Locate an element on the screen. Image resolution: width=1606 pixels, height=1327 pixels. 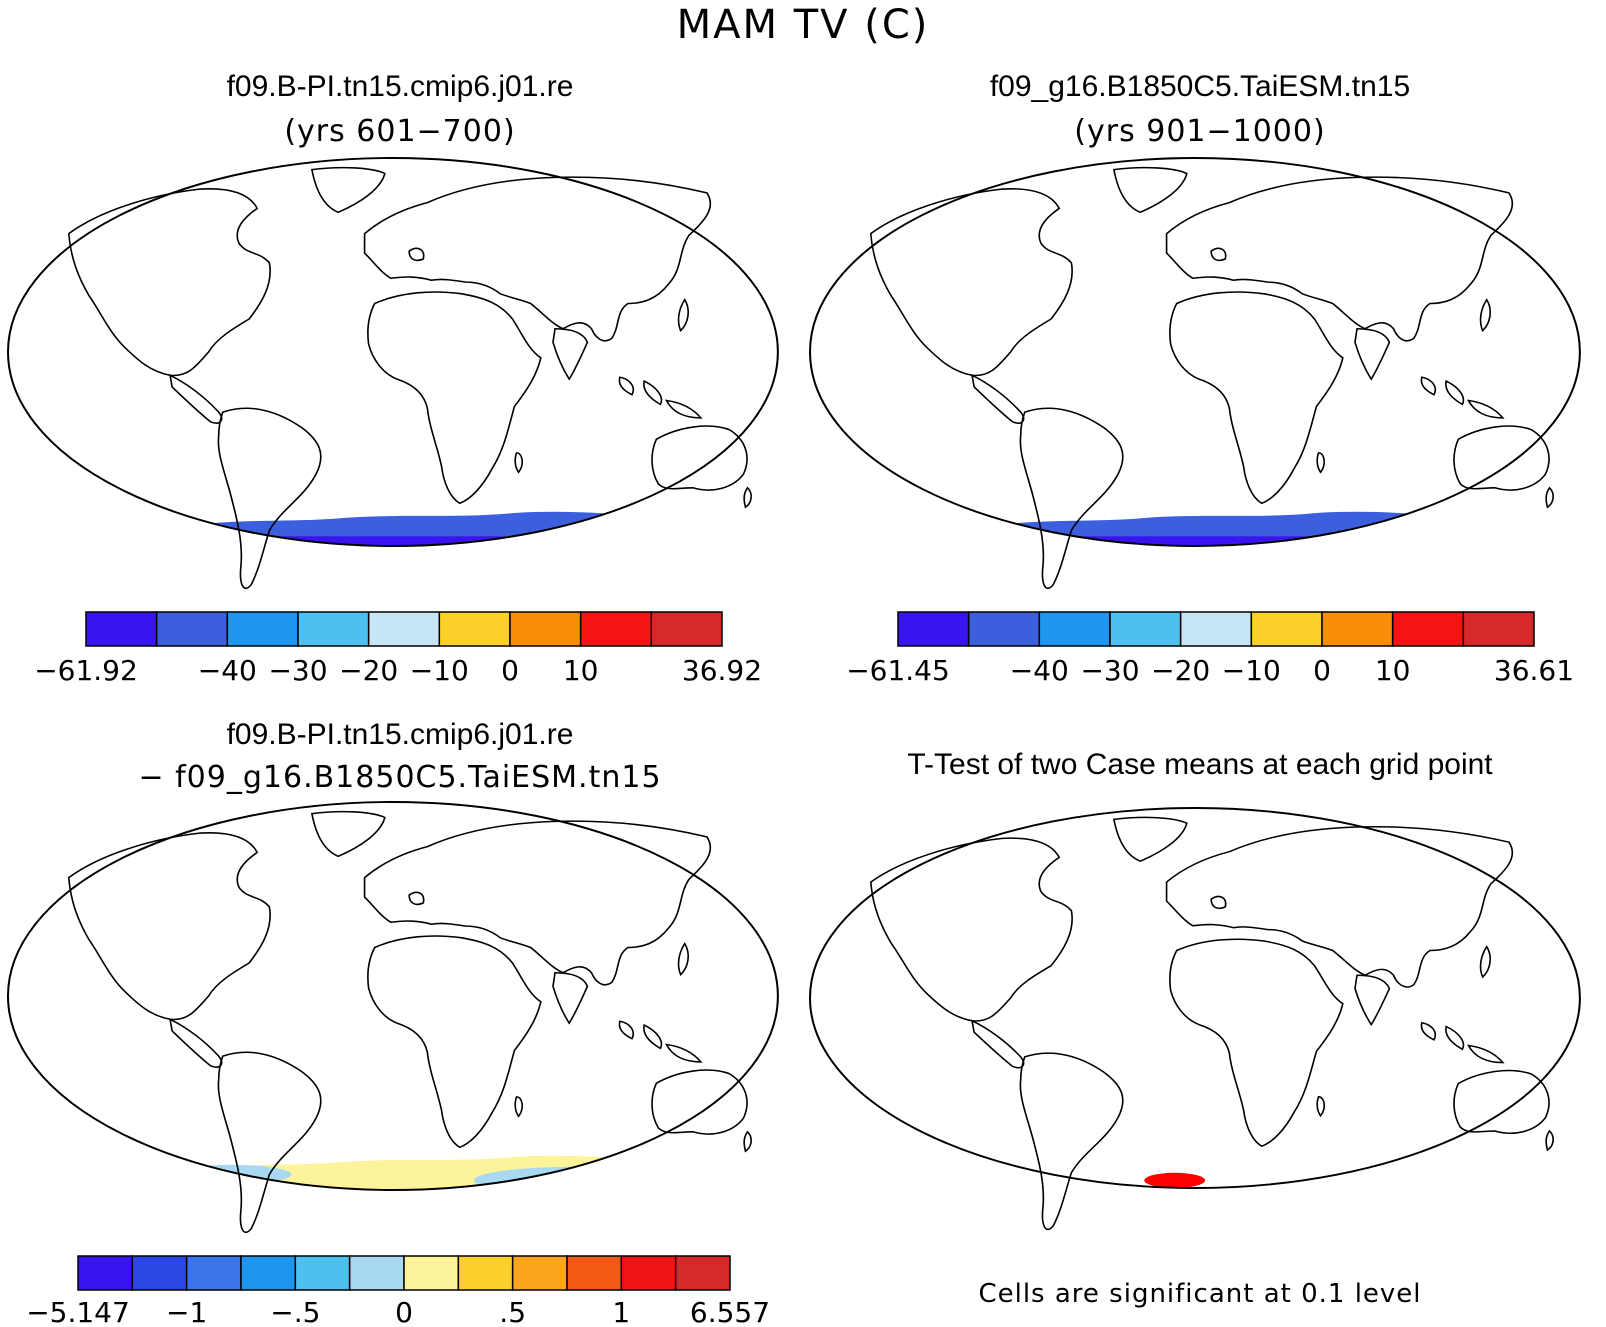
colorbar-tick-label: .5 is located at coordinates (512, 1311).